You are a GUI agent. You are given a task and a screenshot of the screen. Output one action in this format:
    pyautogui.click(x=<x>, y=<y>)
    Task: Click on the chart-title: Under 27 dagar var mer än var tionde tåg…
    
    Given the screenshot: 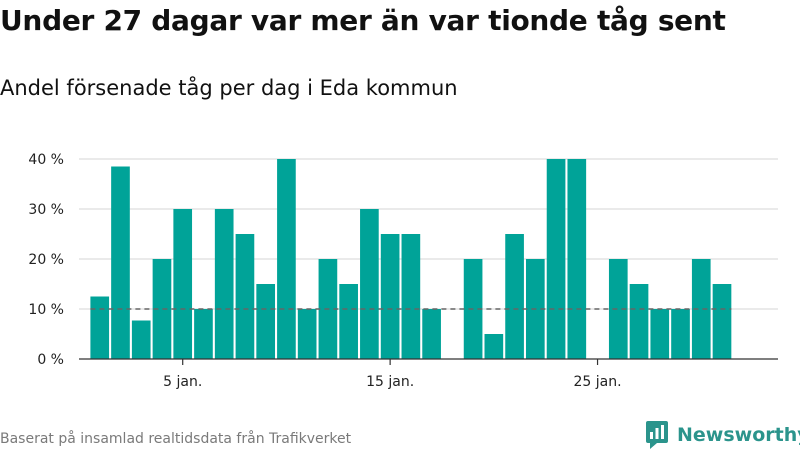 What is the action you would take?
    pyautogui.click(x=363, y=20)
    